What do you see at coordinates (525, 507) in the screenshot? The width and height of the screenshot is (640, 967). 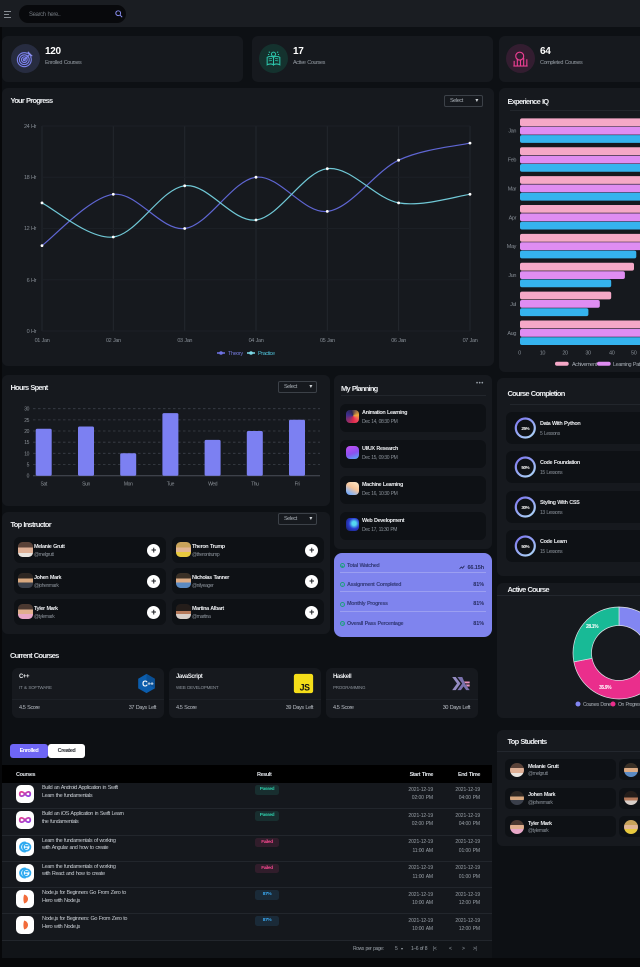 I see `svg-text: 30%` at bounding box center [525, 507].